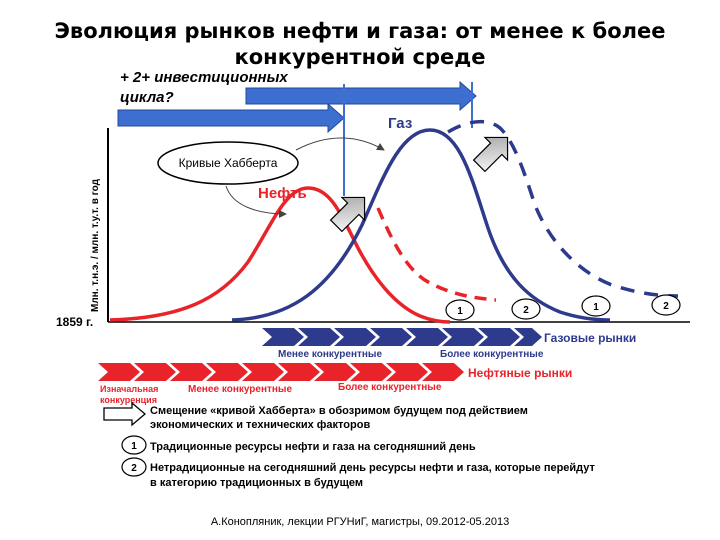 This screenshot has height=540, width=720. I want to click on investment-cycle-arrow-long, so click(361, 96).